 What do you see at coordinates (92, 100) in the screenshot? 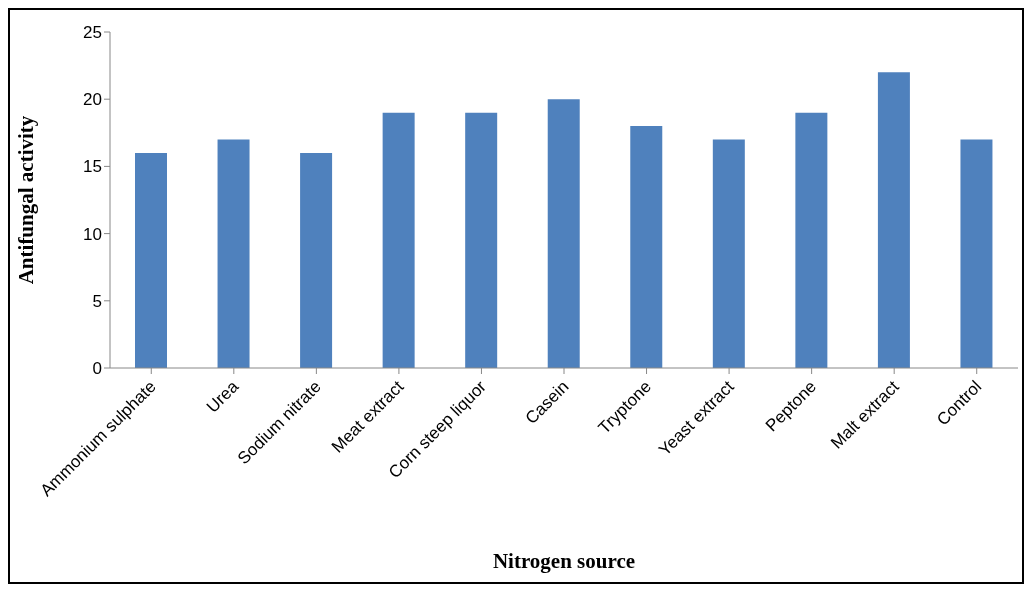
I see `y-tick-label: 20` at bounding box center [92, 100].